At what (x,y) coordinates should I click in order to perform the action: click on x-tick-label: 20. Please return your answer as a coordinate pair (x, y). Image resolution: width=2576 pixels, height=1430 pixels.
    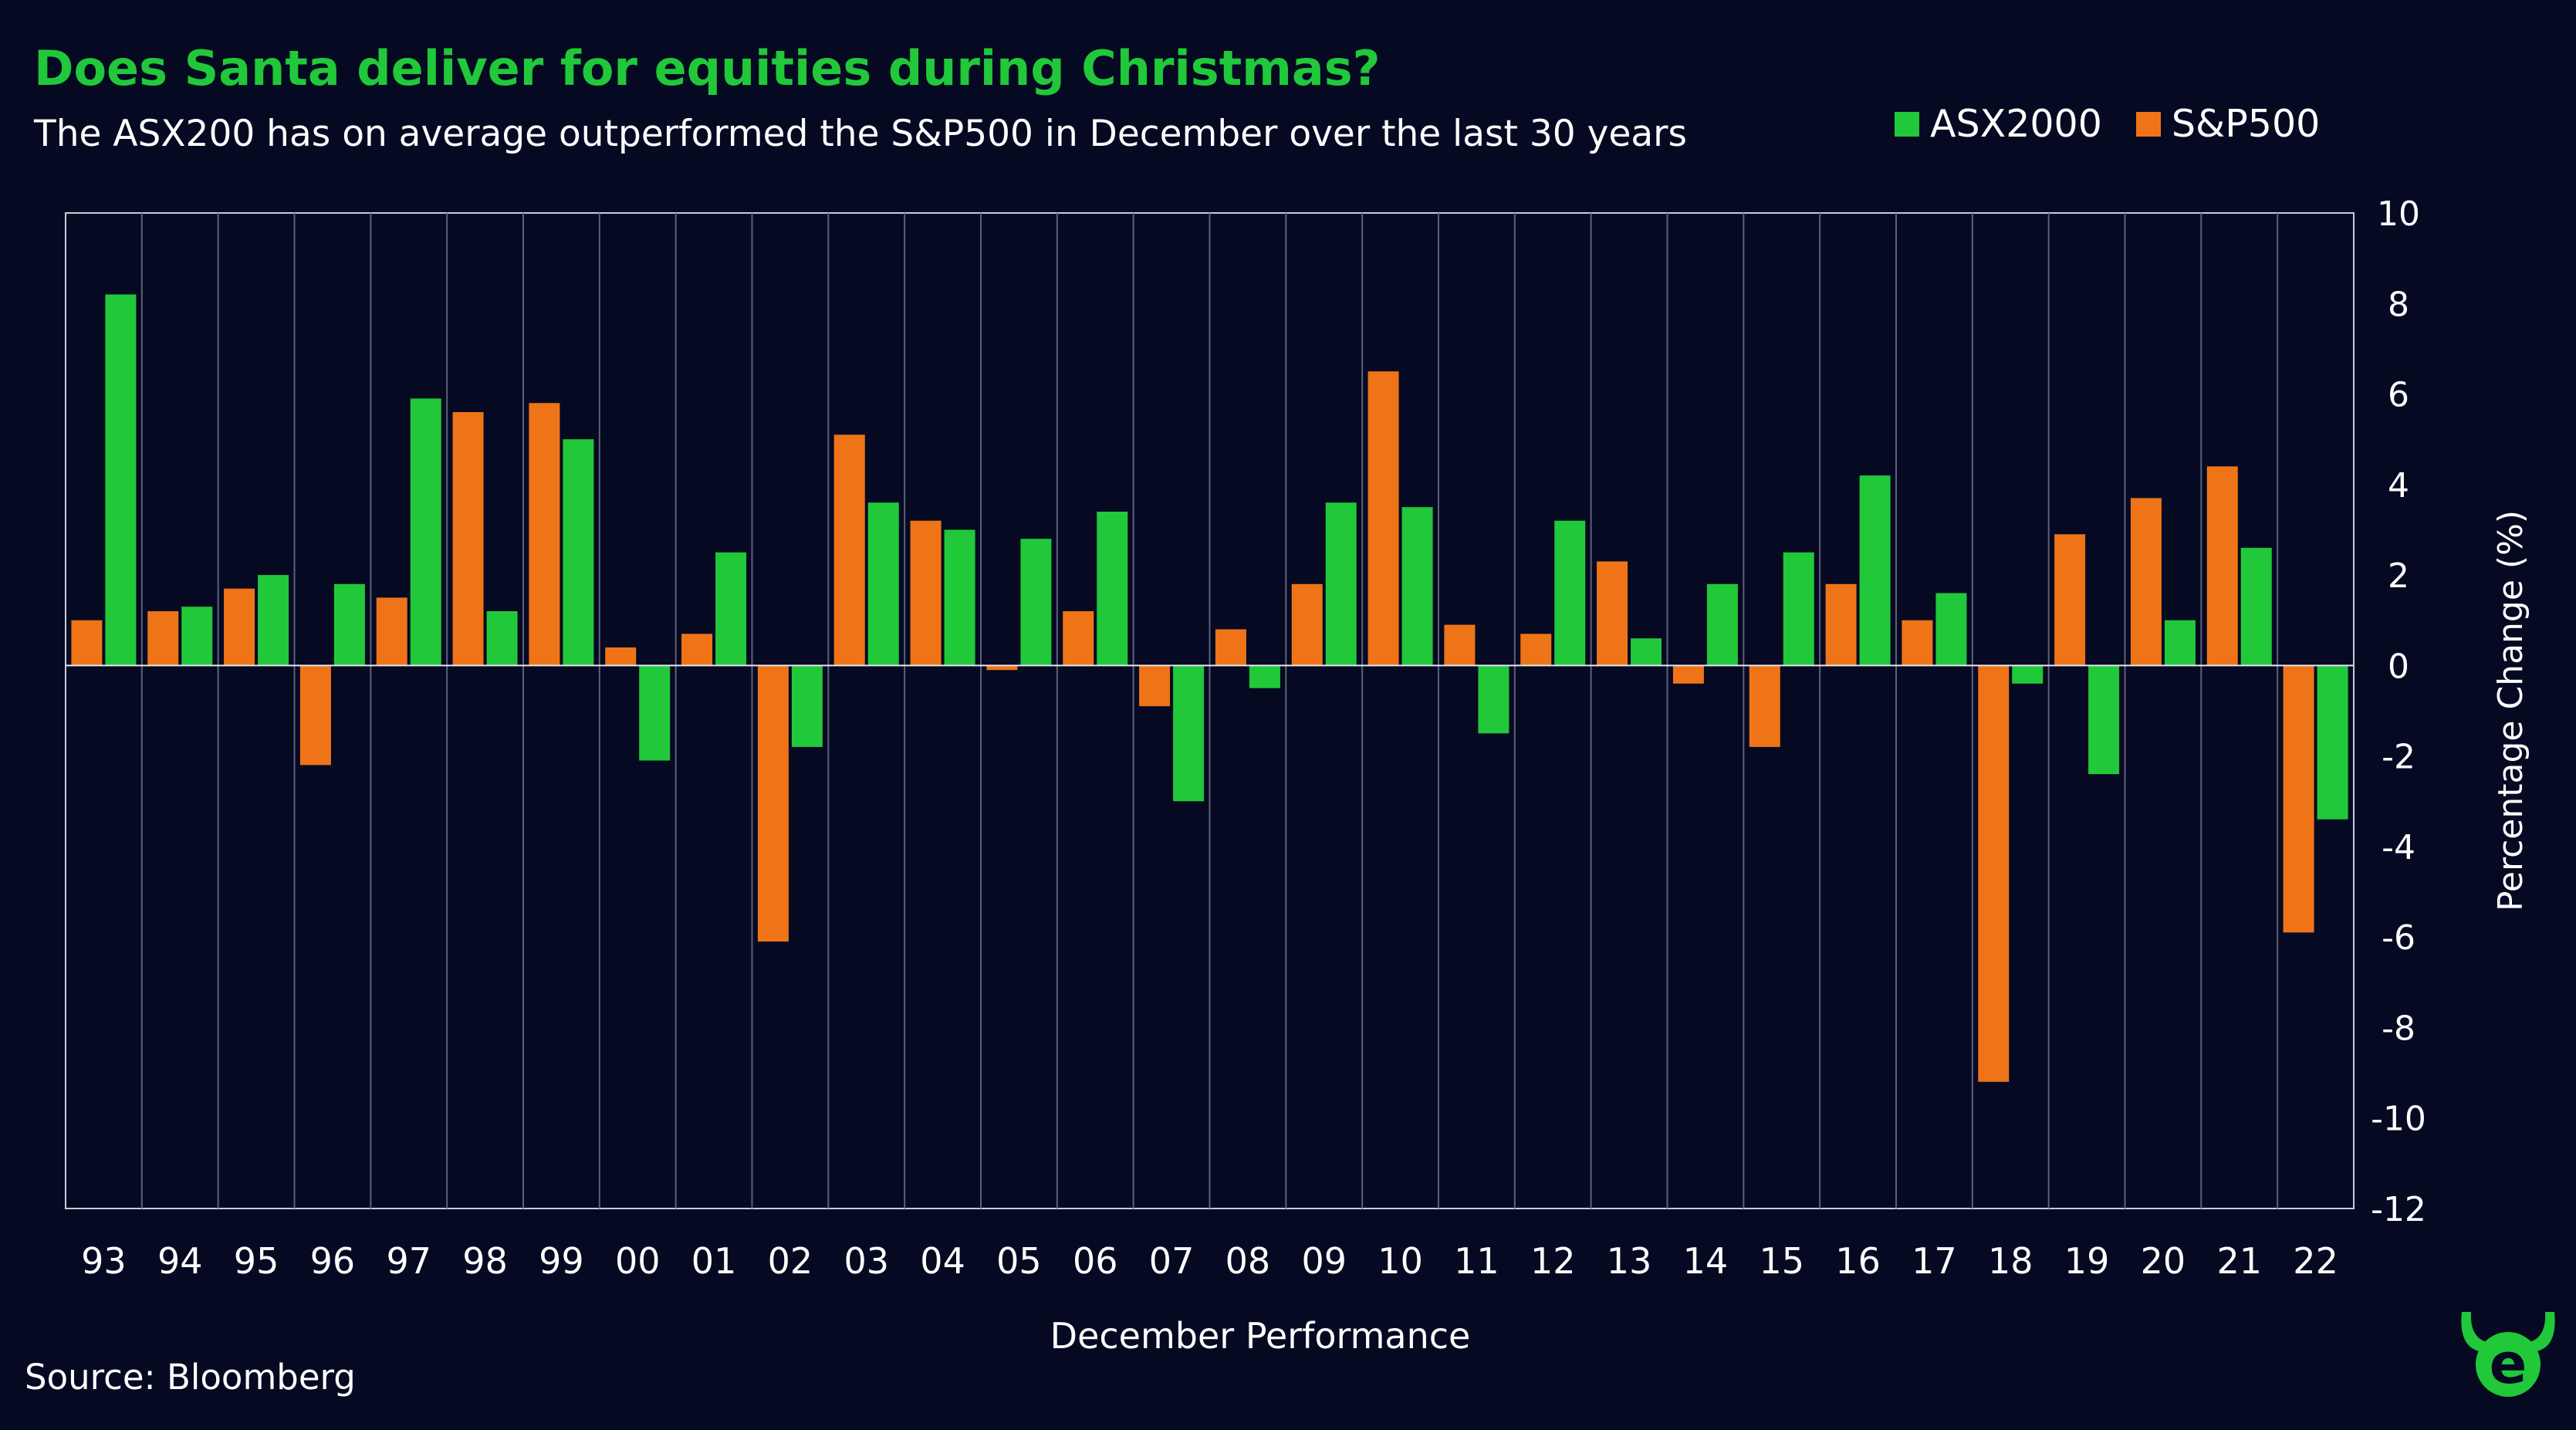
    Looking at the image, I should click on (2163, 1261).